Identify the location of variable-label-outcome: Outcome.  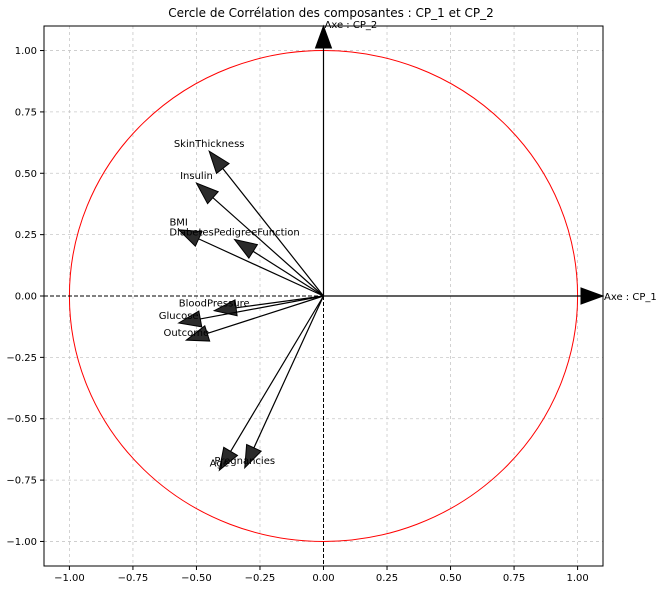
(186, 333).